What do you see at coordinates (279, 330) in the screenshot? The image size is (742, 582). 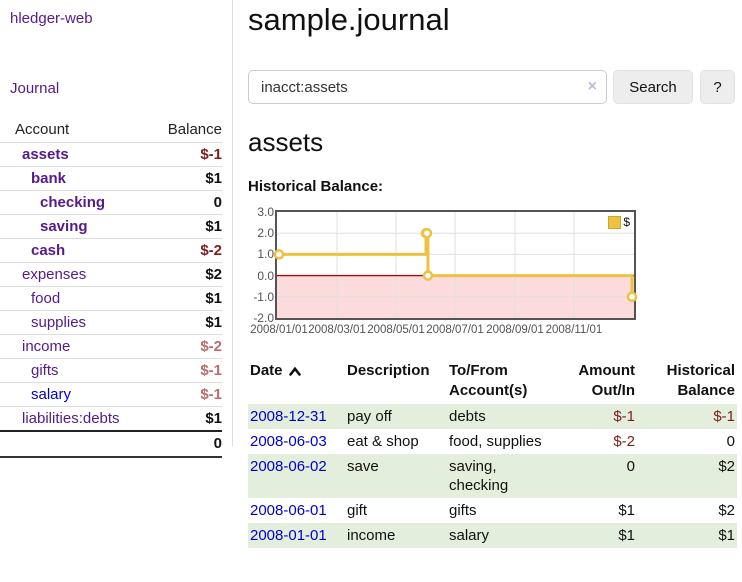 I see `x-tick-label: 2008/01/01` at bounding box center [279, 330].